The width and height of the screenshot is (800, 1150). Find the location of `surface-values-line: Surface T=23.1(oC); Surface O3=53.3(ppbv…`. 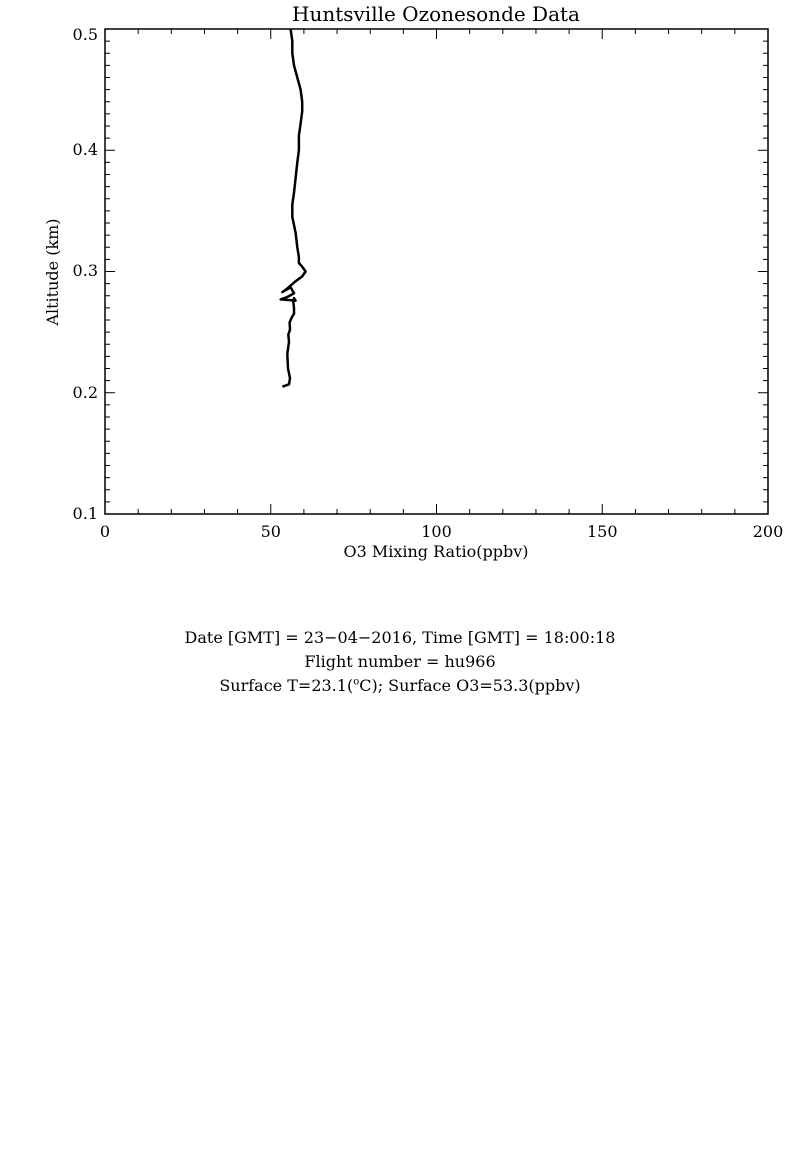

surface-values-line: Surface T=23.1(oC); Surface O3=53.3(ppbv… is located at coordinates (400, 685).